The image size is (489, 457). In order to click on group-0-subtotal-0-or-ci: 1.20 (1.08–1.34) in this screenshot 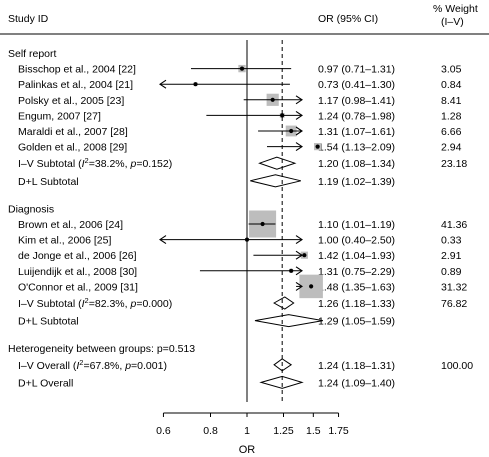, I will do `click(356, 164)`.